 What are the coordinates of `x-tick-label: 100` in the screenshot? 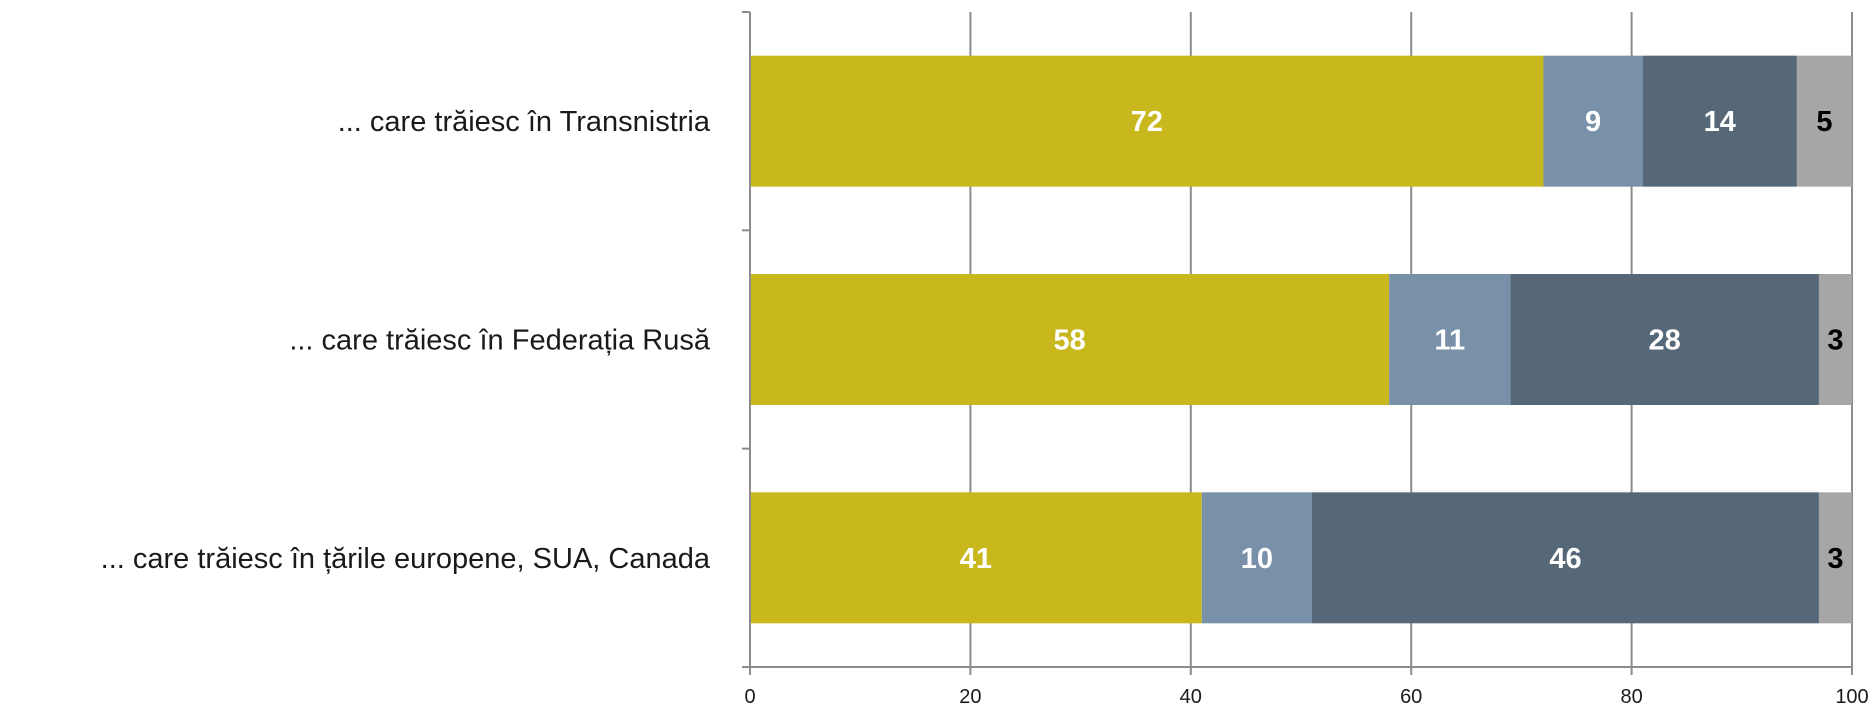 It's located at (1851, 697).